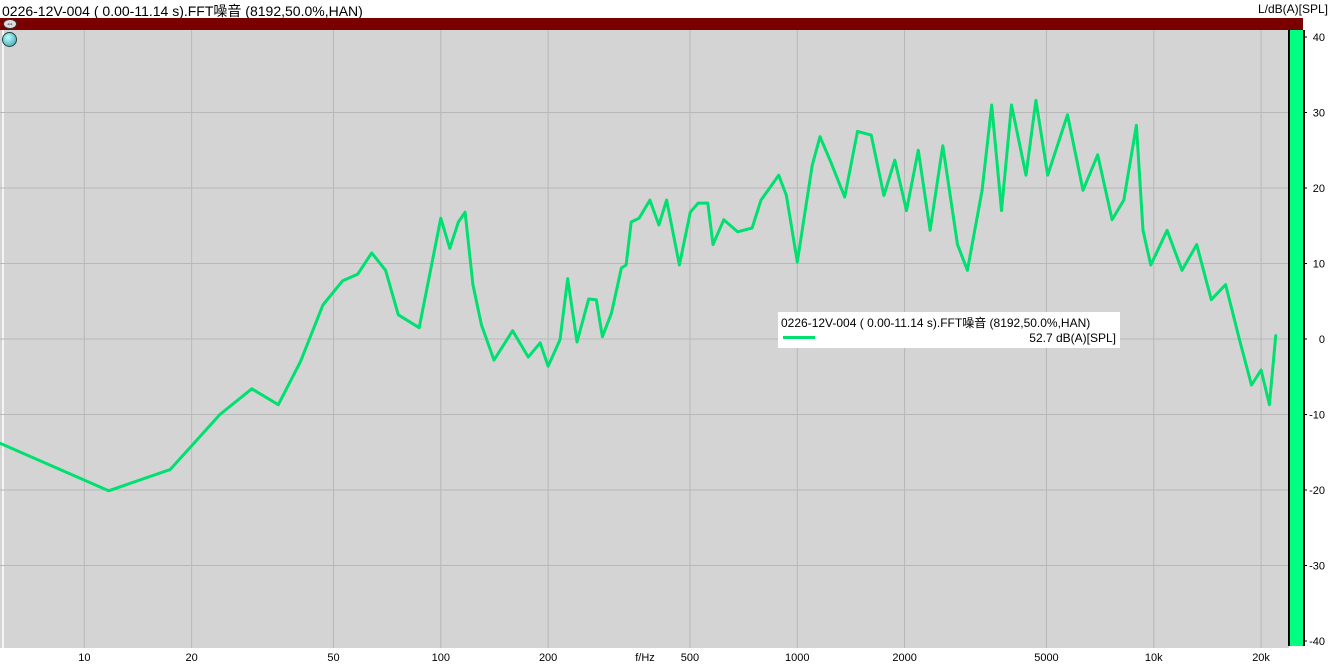 The width and height of the screenshot is (1331, 665). I want to click on y-tick-label: -10, so click(1317, 416).